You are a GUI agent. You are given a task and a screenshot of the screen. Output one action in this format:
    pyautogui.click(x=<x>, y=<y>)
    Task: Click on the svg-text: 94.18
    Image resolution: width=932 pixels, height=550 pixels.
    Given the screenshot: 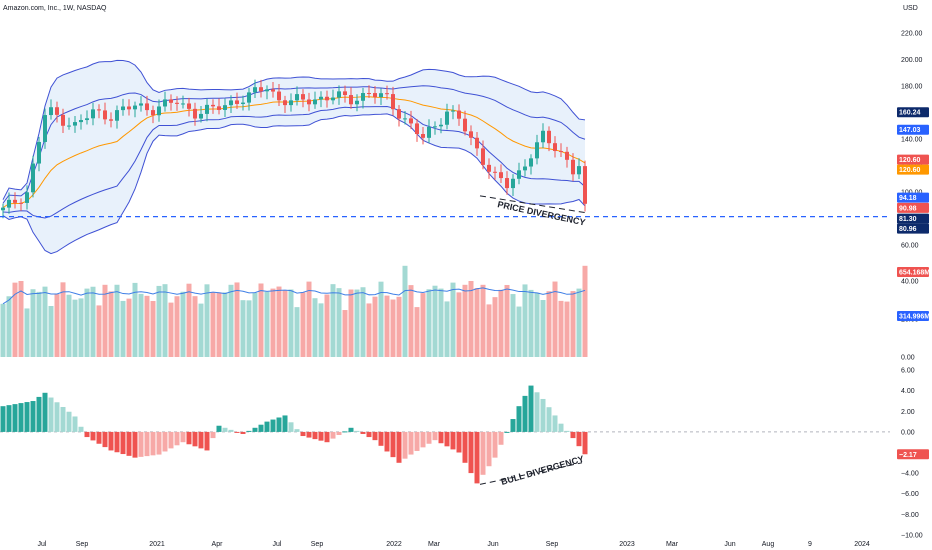 What is the action you would take?
    pyautogui.click(x=908, y=198)
    